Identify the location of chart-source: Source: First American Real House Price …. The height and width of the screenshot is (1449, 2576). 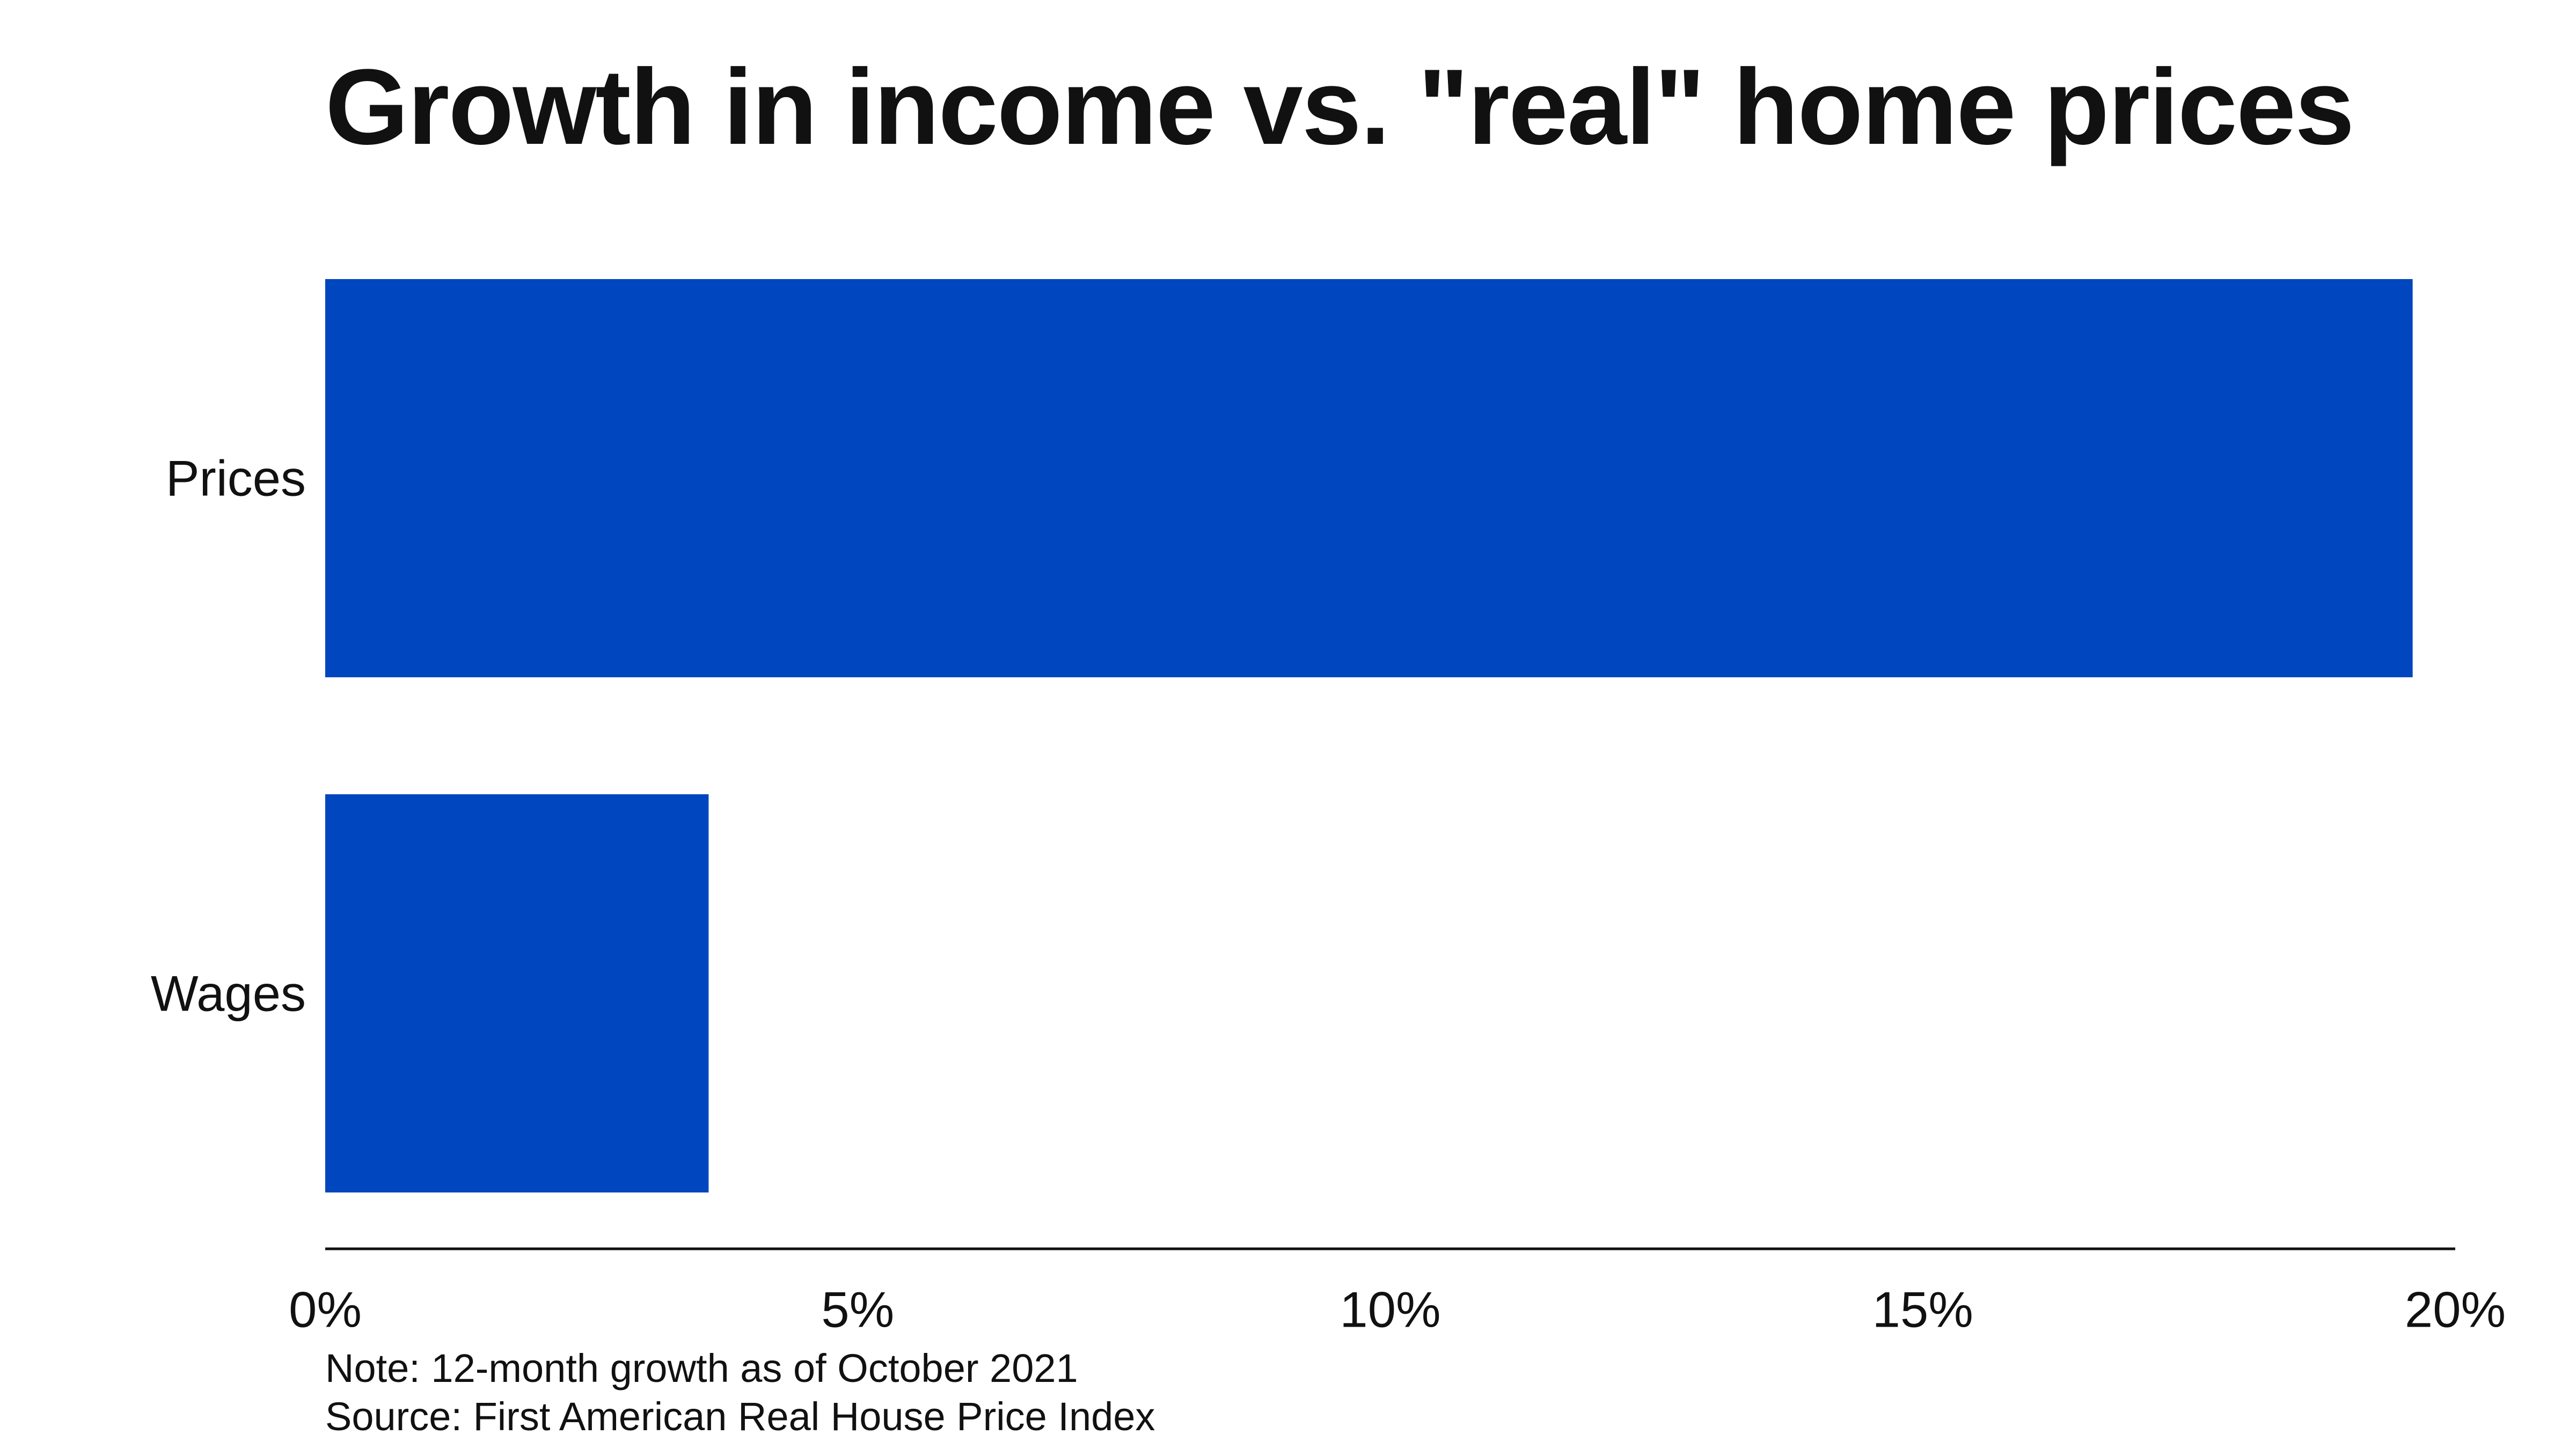
(740, 1416).